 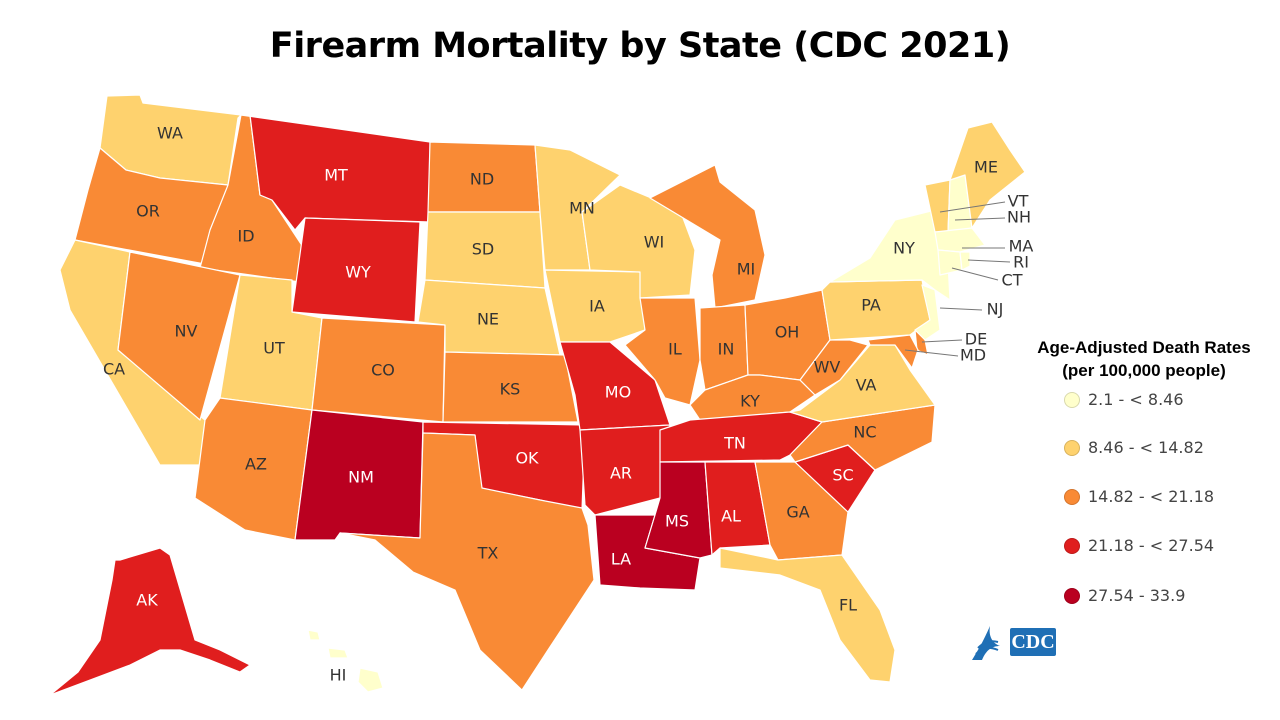 I want to click on state-MI, so click(x=707, y=236).